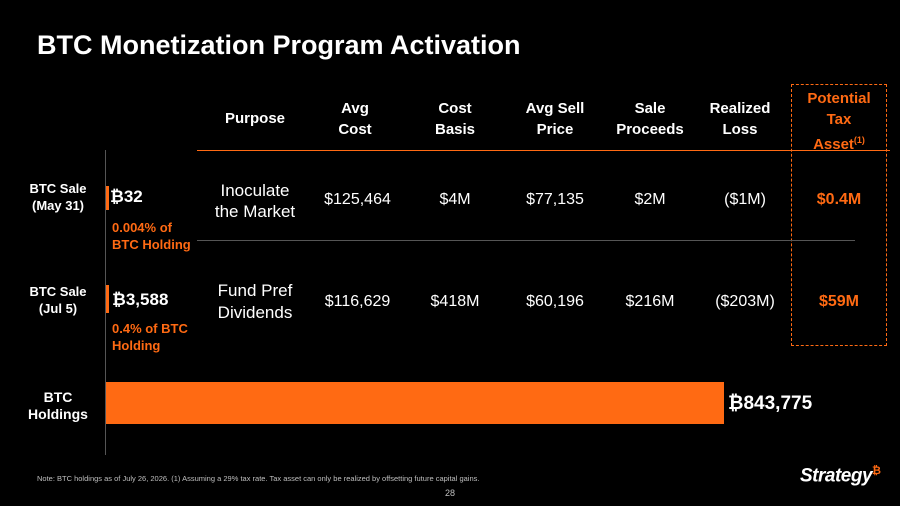 The height and width of the screenshot is (506, 900). What do you see at coordinates (555, 119) in the screenshot?
I see `header-avg-sell-price: Avg Sell Price` at bounding box center [555, 119].